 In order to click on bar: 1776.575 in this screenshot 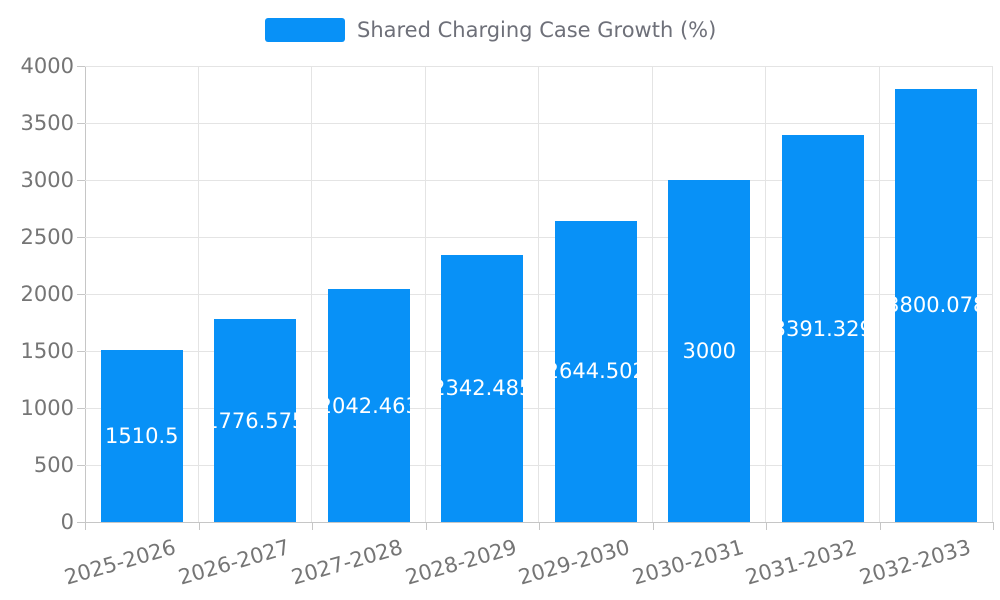, I will do `click(255, 420)`.